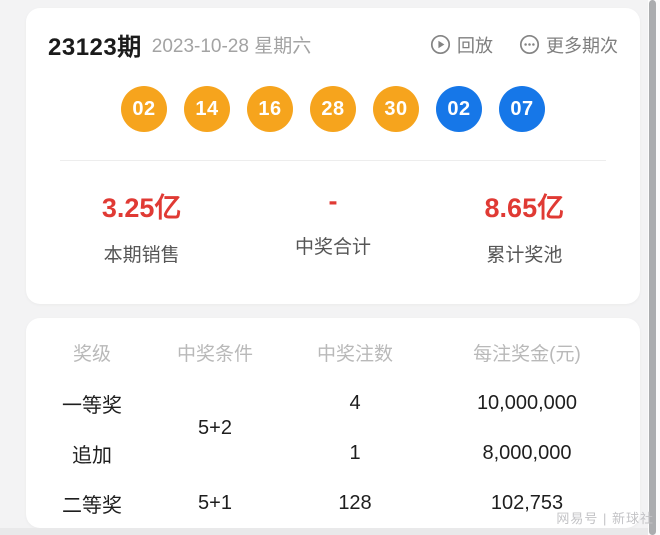 Image resolution: width=660 pixels, height=535 pixels. I want to click on prize-condition: 5+2, so click(215, 427).